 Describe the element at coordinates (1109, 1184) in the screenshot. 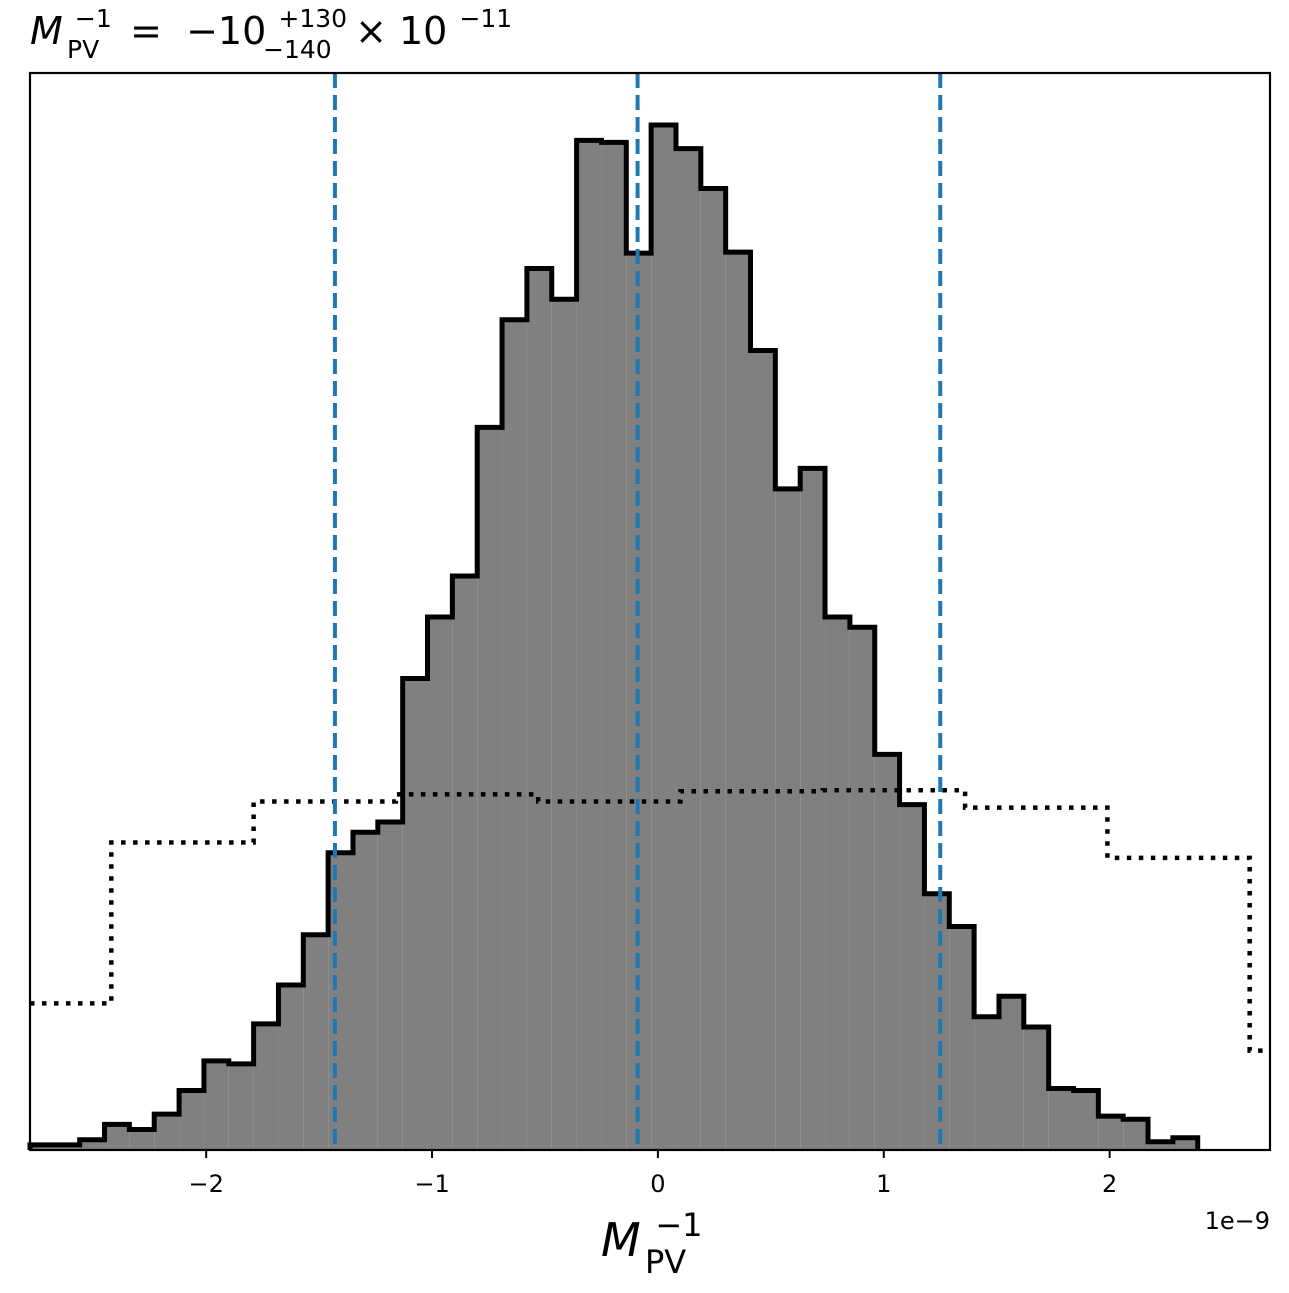

I see `x-tick-label: 2` at that location.